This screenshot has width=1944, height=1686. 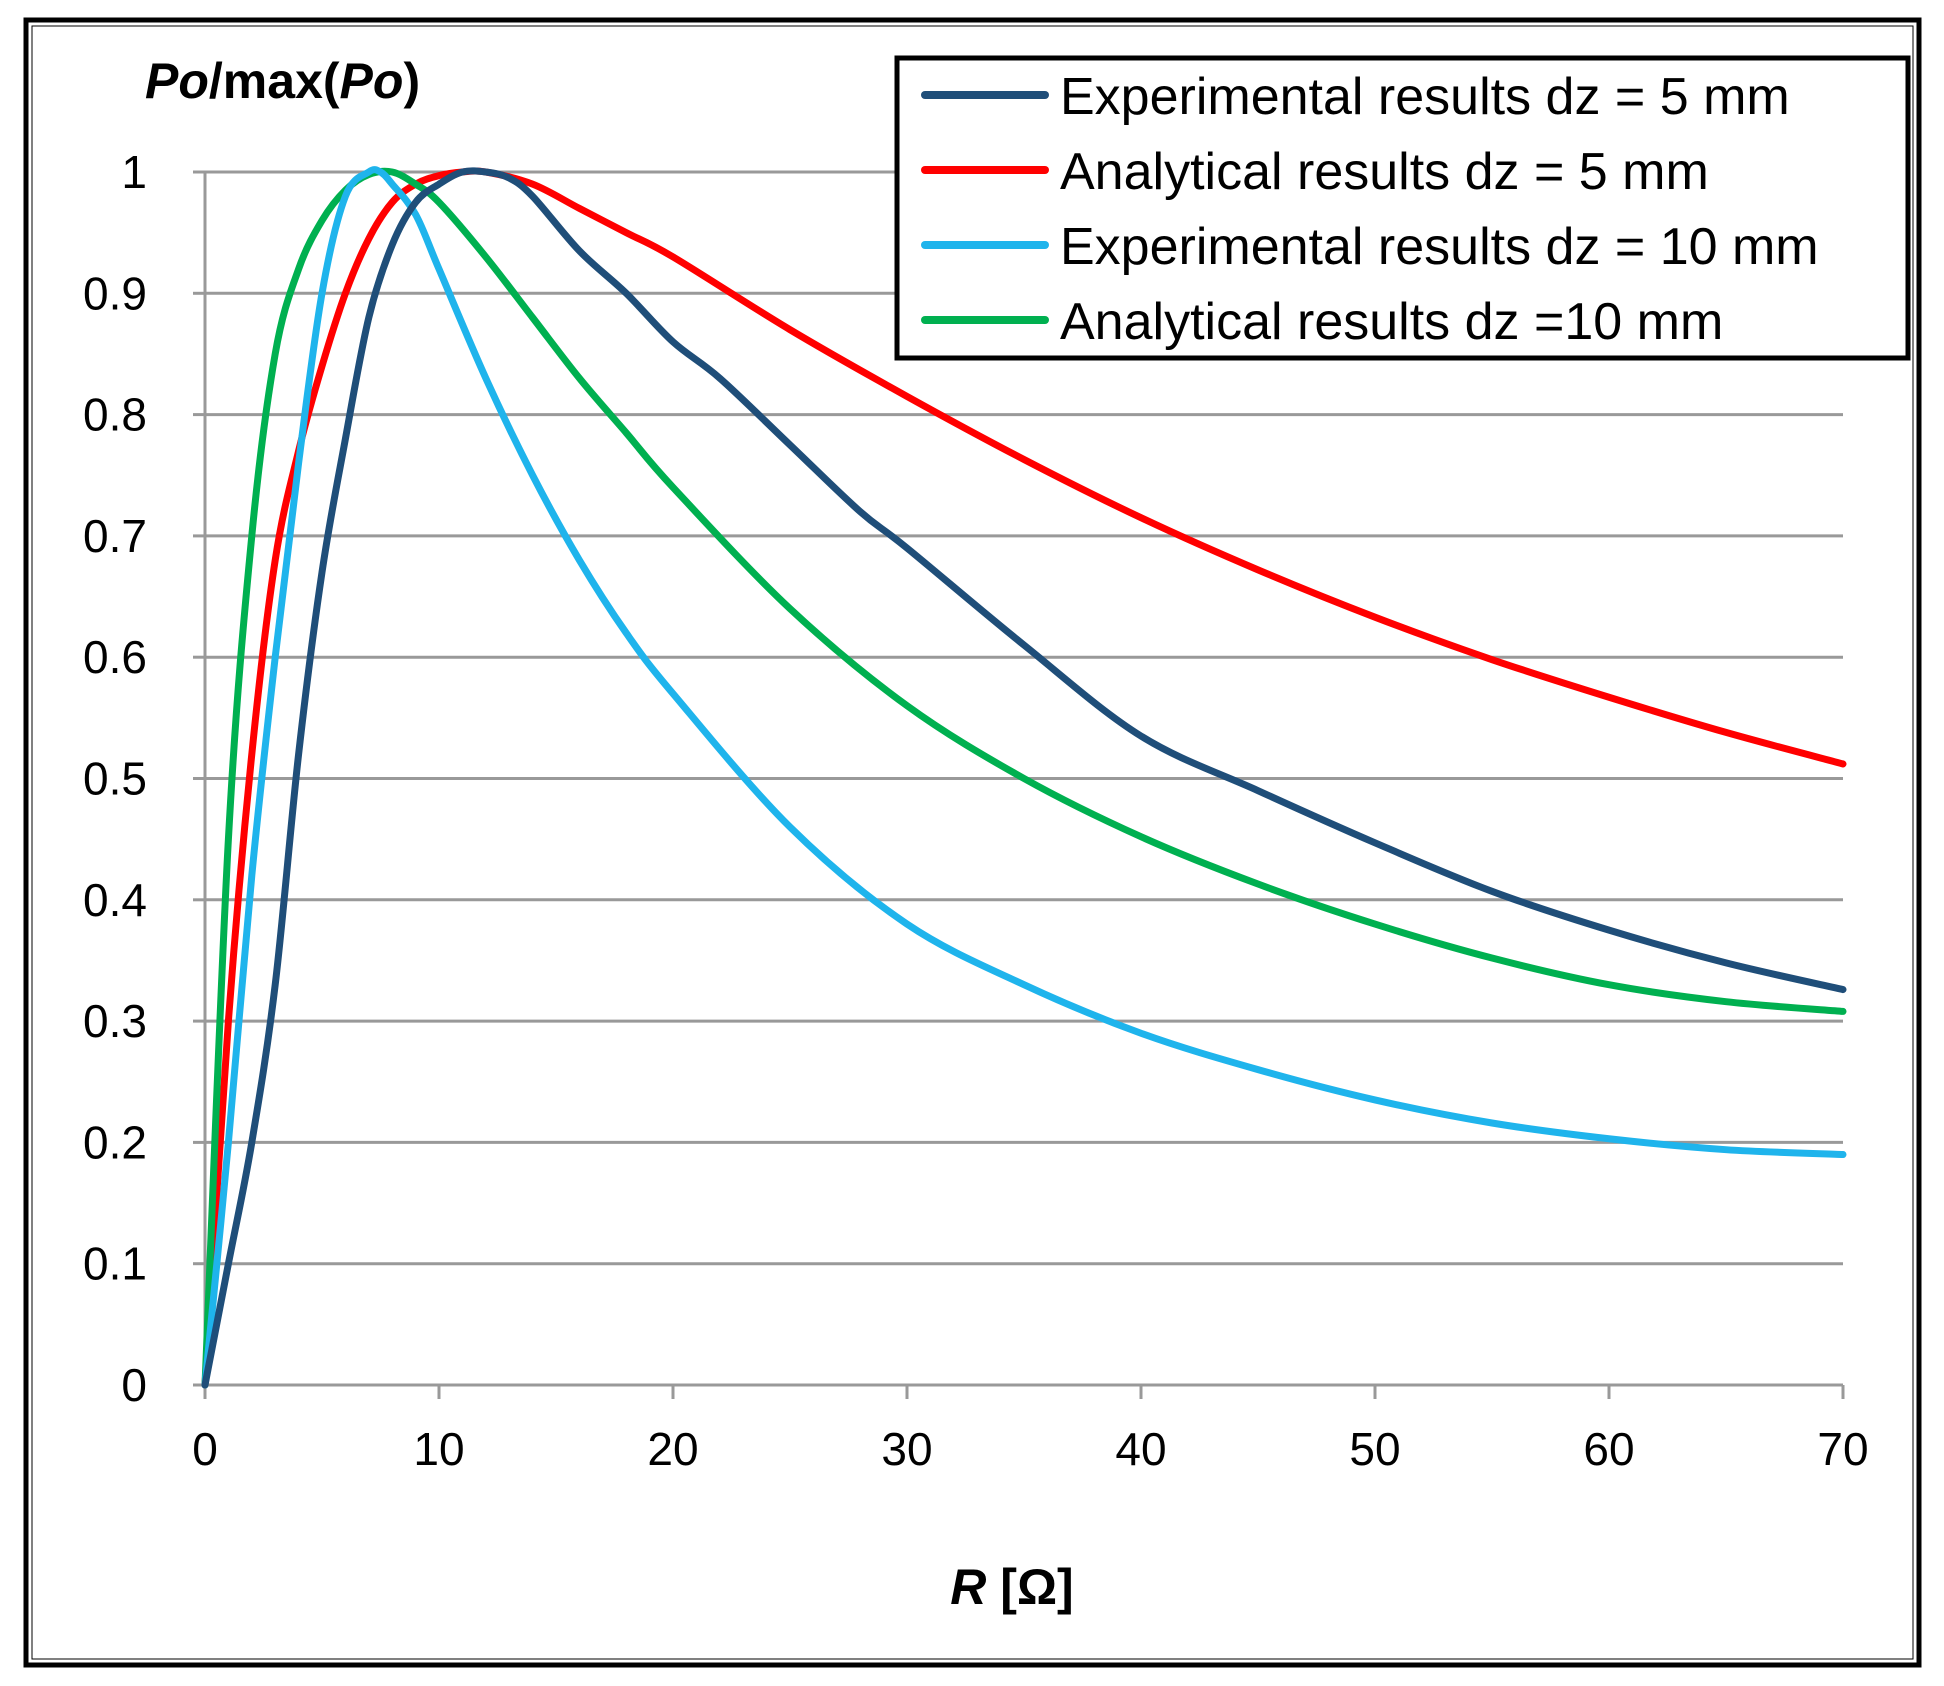 I want to click on legend-label-ana-10mm: Analytical results dz =10 mm, so click(x=1391, y=322).